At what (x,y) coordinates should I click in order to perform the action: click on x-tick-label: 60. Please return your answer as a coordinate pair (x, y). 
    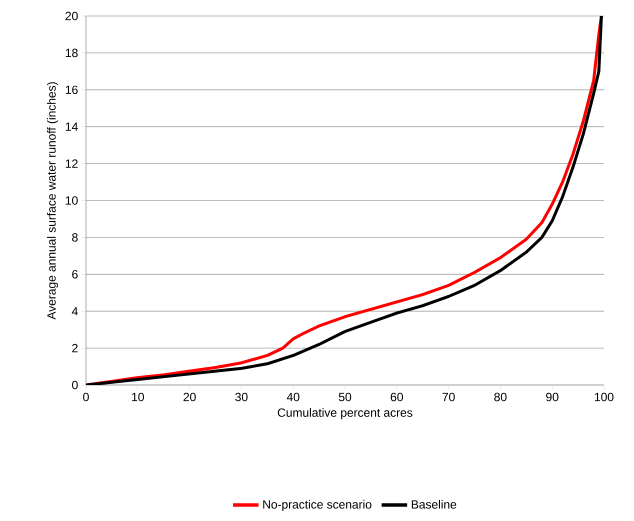
    Looking at the image, I should click on (396, 397).